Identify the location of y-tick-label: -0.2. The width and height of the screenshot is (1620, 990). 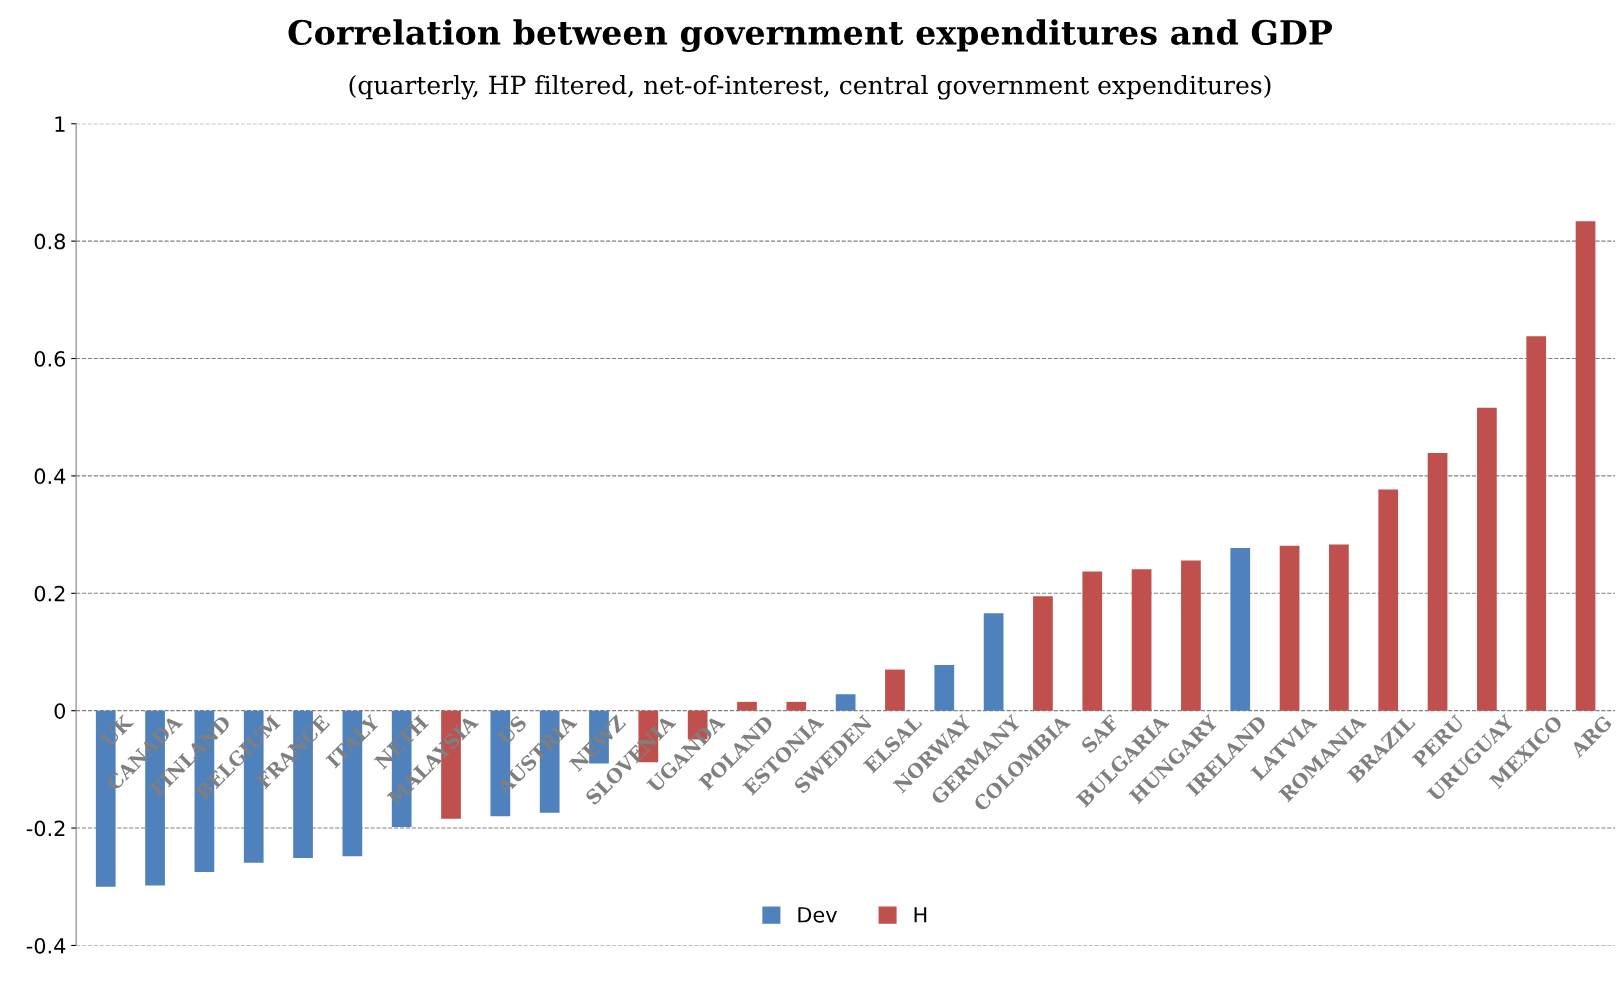
(45, 828).